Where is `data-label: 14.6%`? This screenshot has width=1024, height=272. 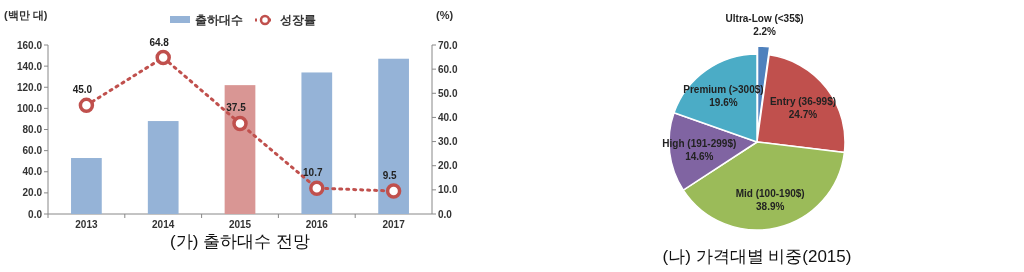
data-label: 14.6% is located at coordinates (699, 156).